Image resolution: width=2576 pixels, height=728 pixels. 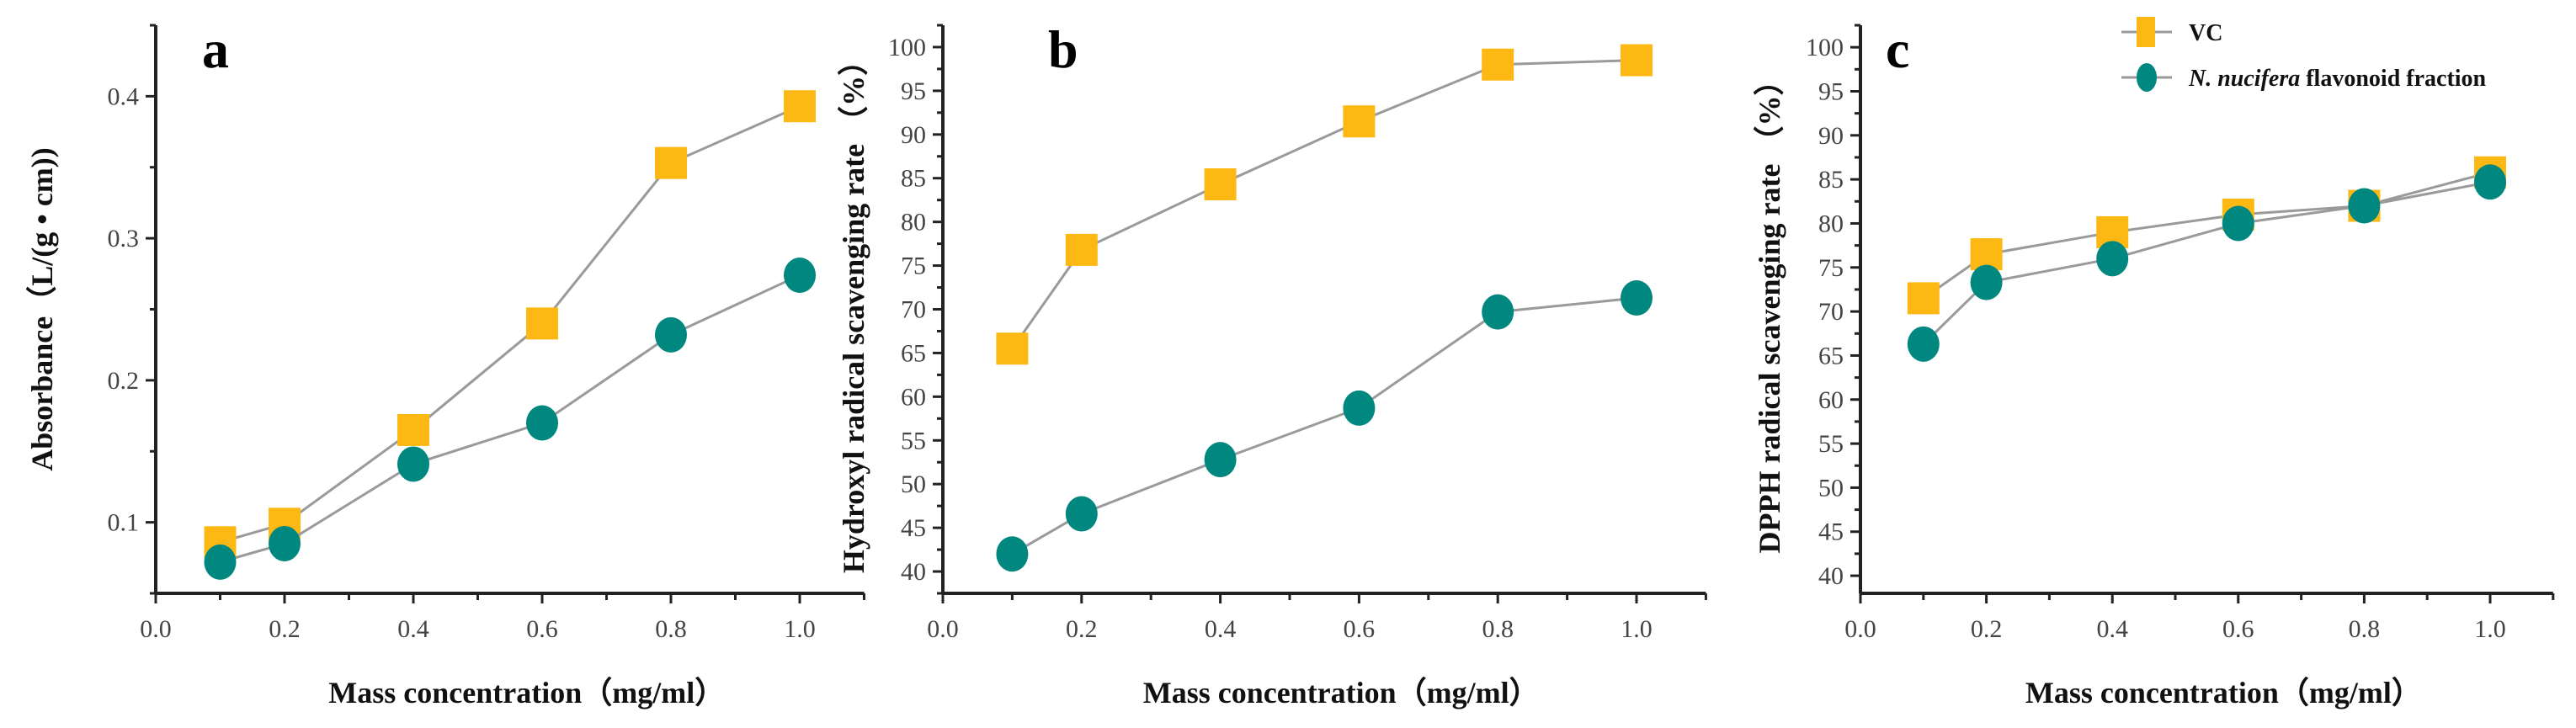 I want to click on panel-letter: b, so click(x=1063, y=49).